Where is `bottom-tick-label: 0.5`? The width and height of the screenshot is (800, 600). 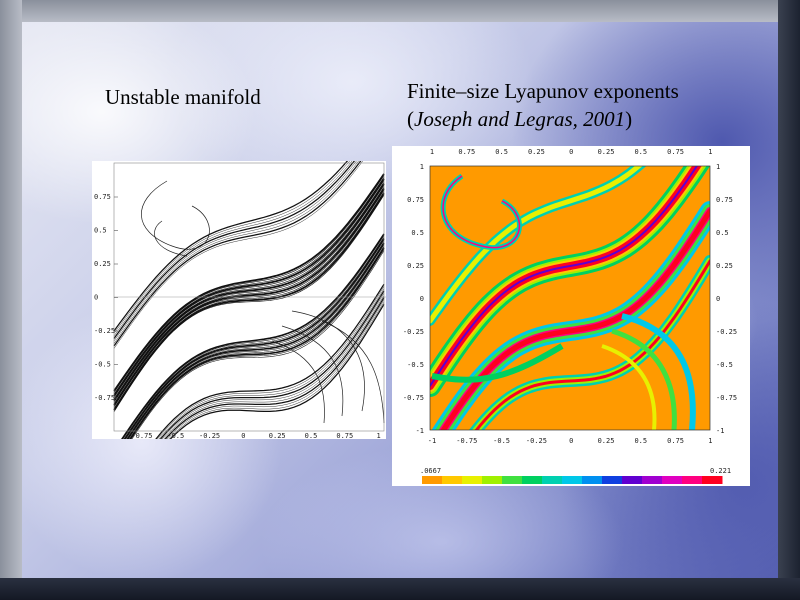 bottom-tick-label: 0.5 is located at coordinates (640, 441).